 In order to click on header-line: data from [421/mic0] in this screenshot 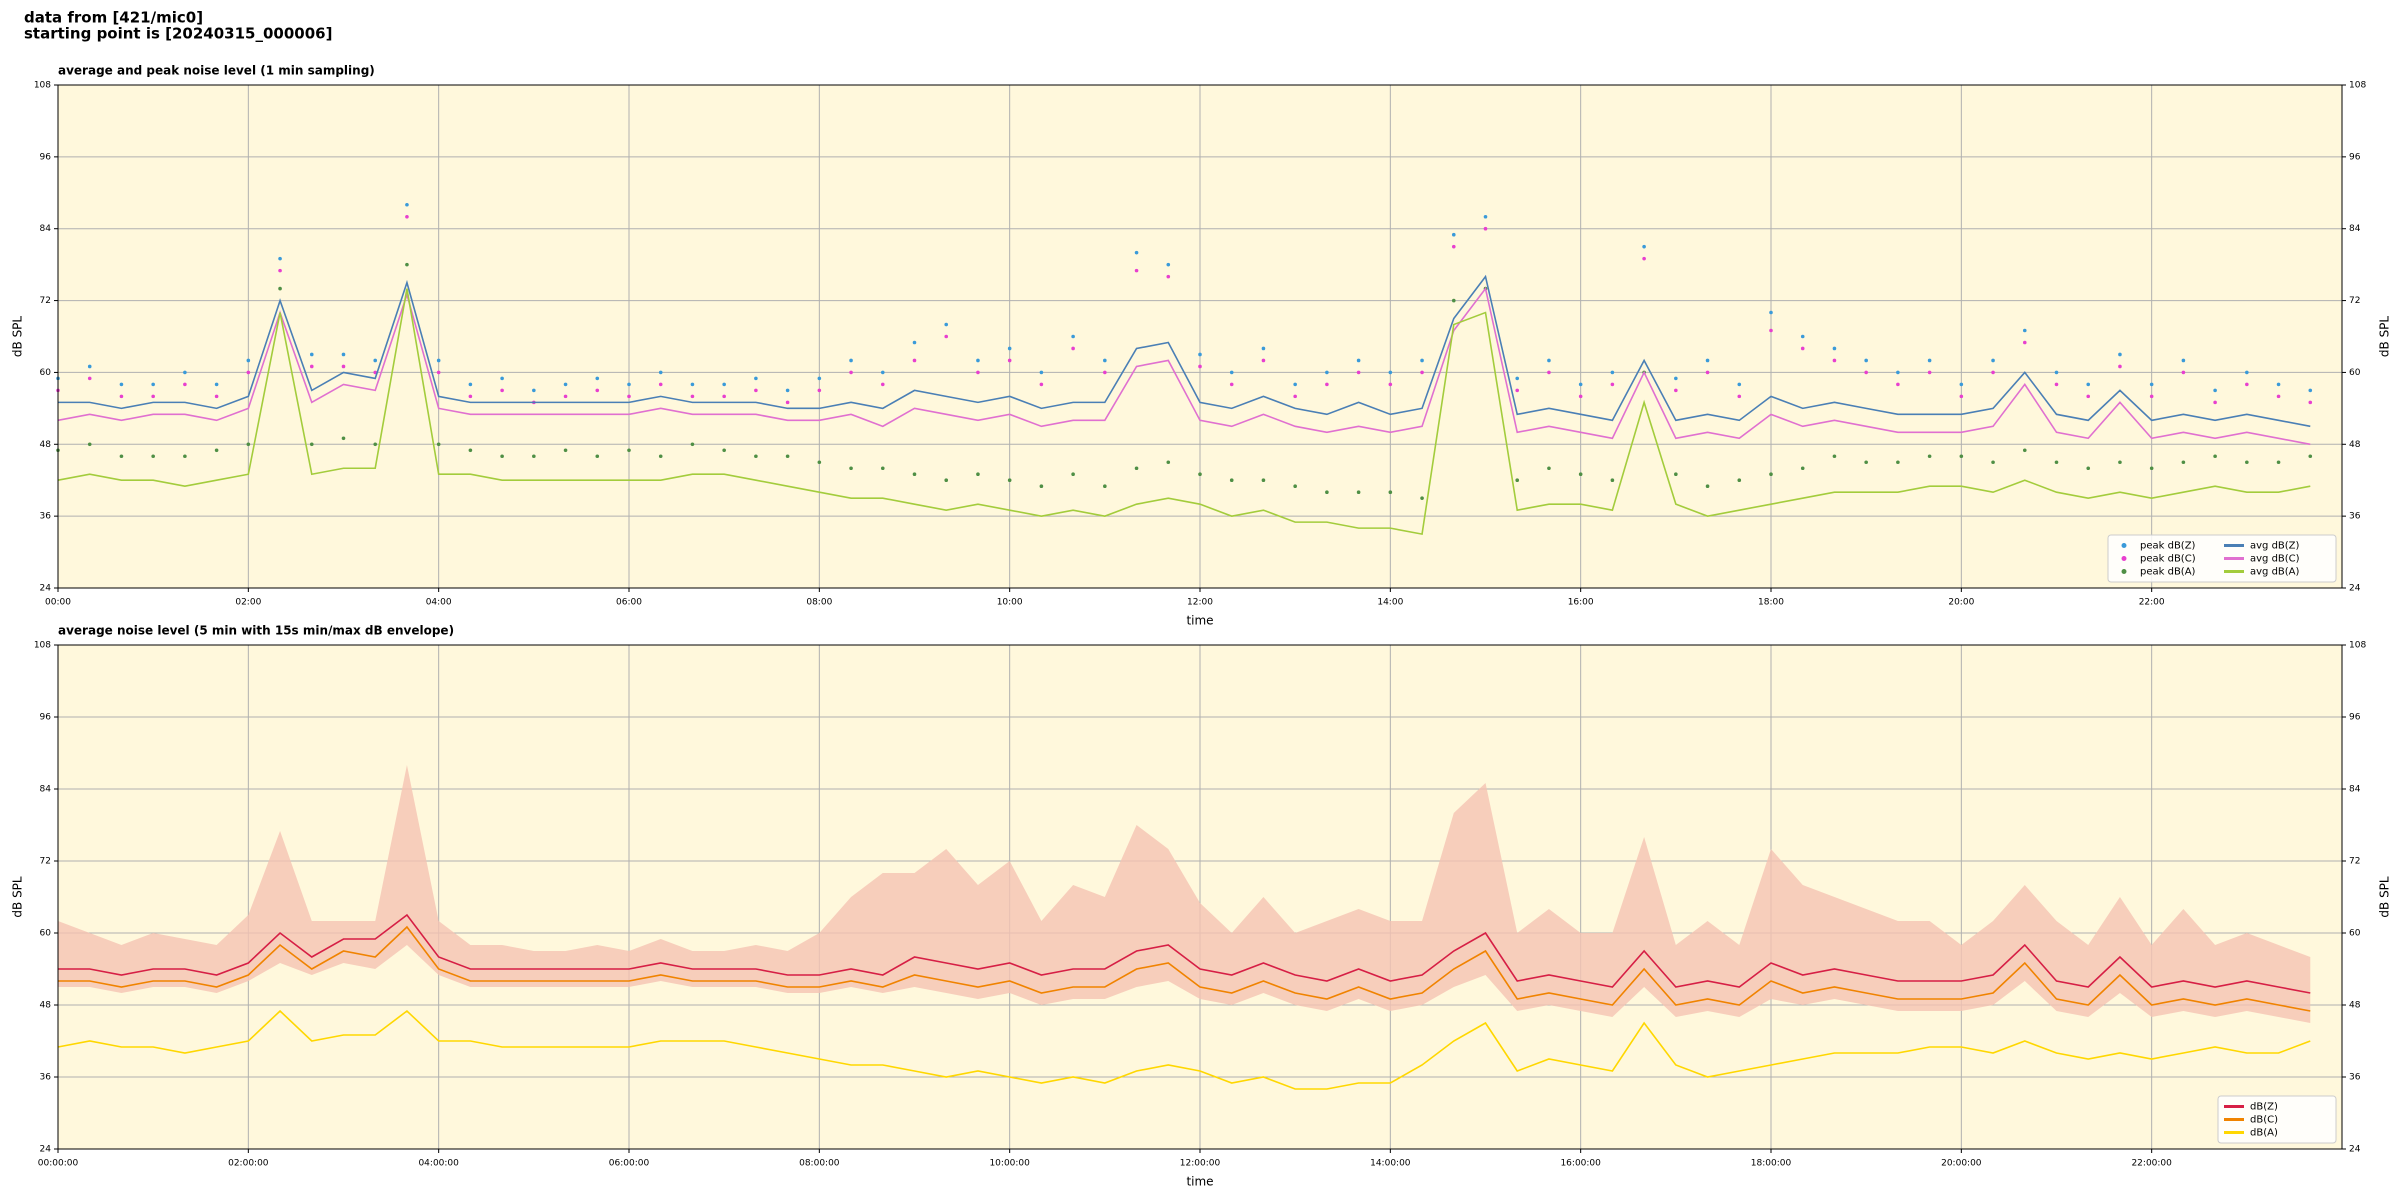, I will do `click(113, 18)`.